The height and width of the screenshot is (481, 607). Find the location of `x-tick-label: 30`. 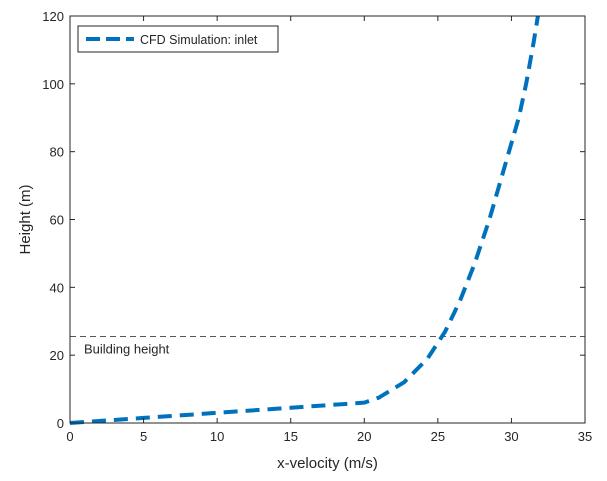

x-tick-label: 30 is located at coordinates (511, 436).